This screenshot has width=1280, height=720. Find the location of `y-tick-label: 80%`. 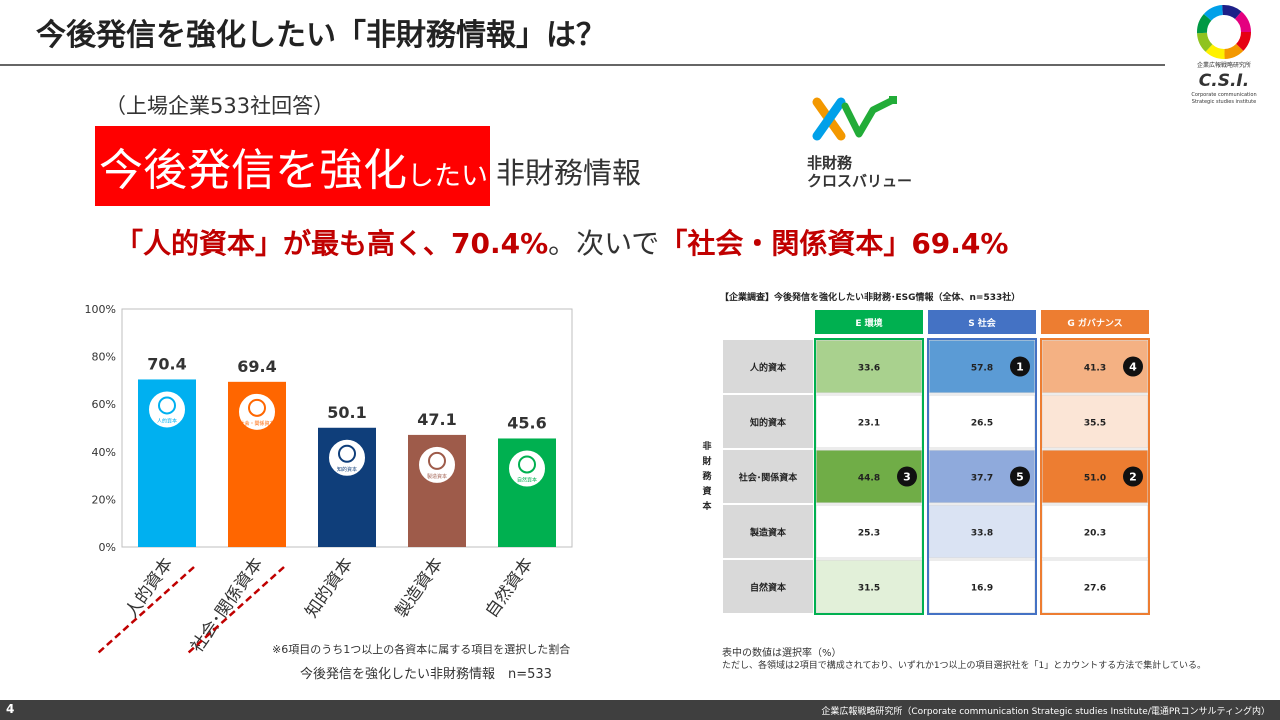

y-tick-label: 80% is located at coordinates (104, 357).